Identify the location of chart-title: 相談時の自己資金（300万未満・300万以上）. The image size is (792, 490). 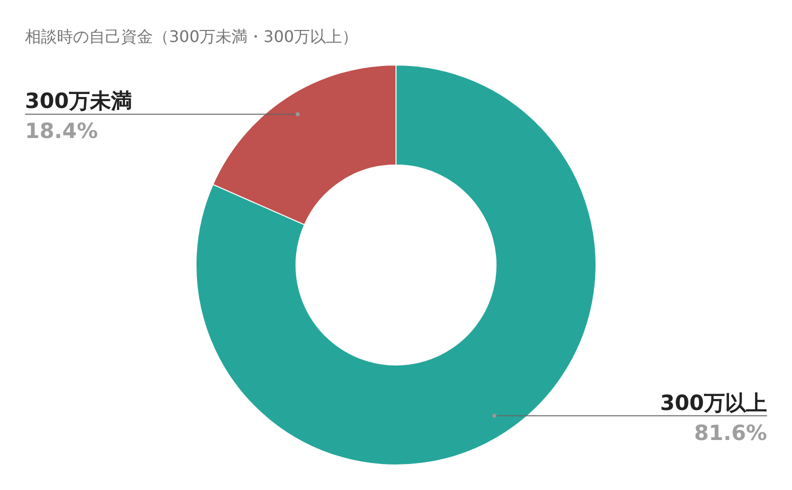
(191, 36).